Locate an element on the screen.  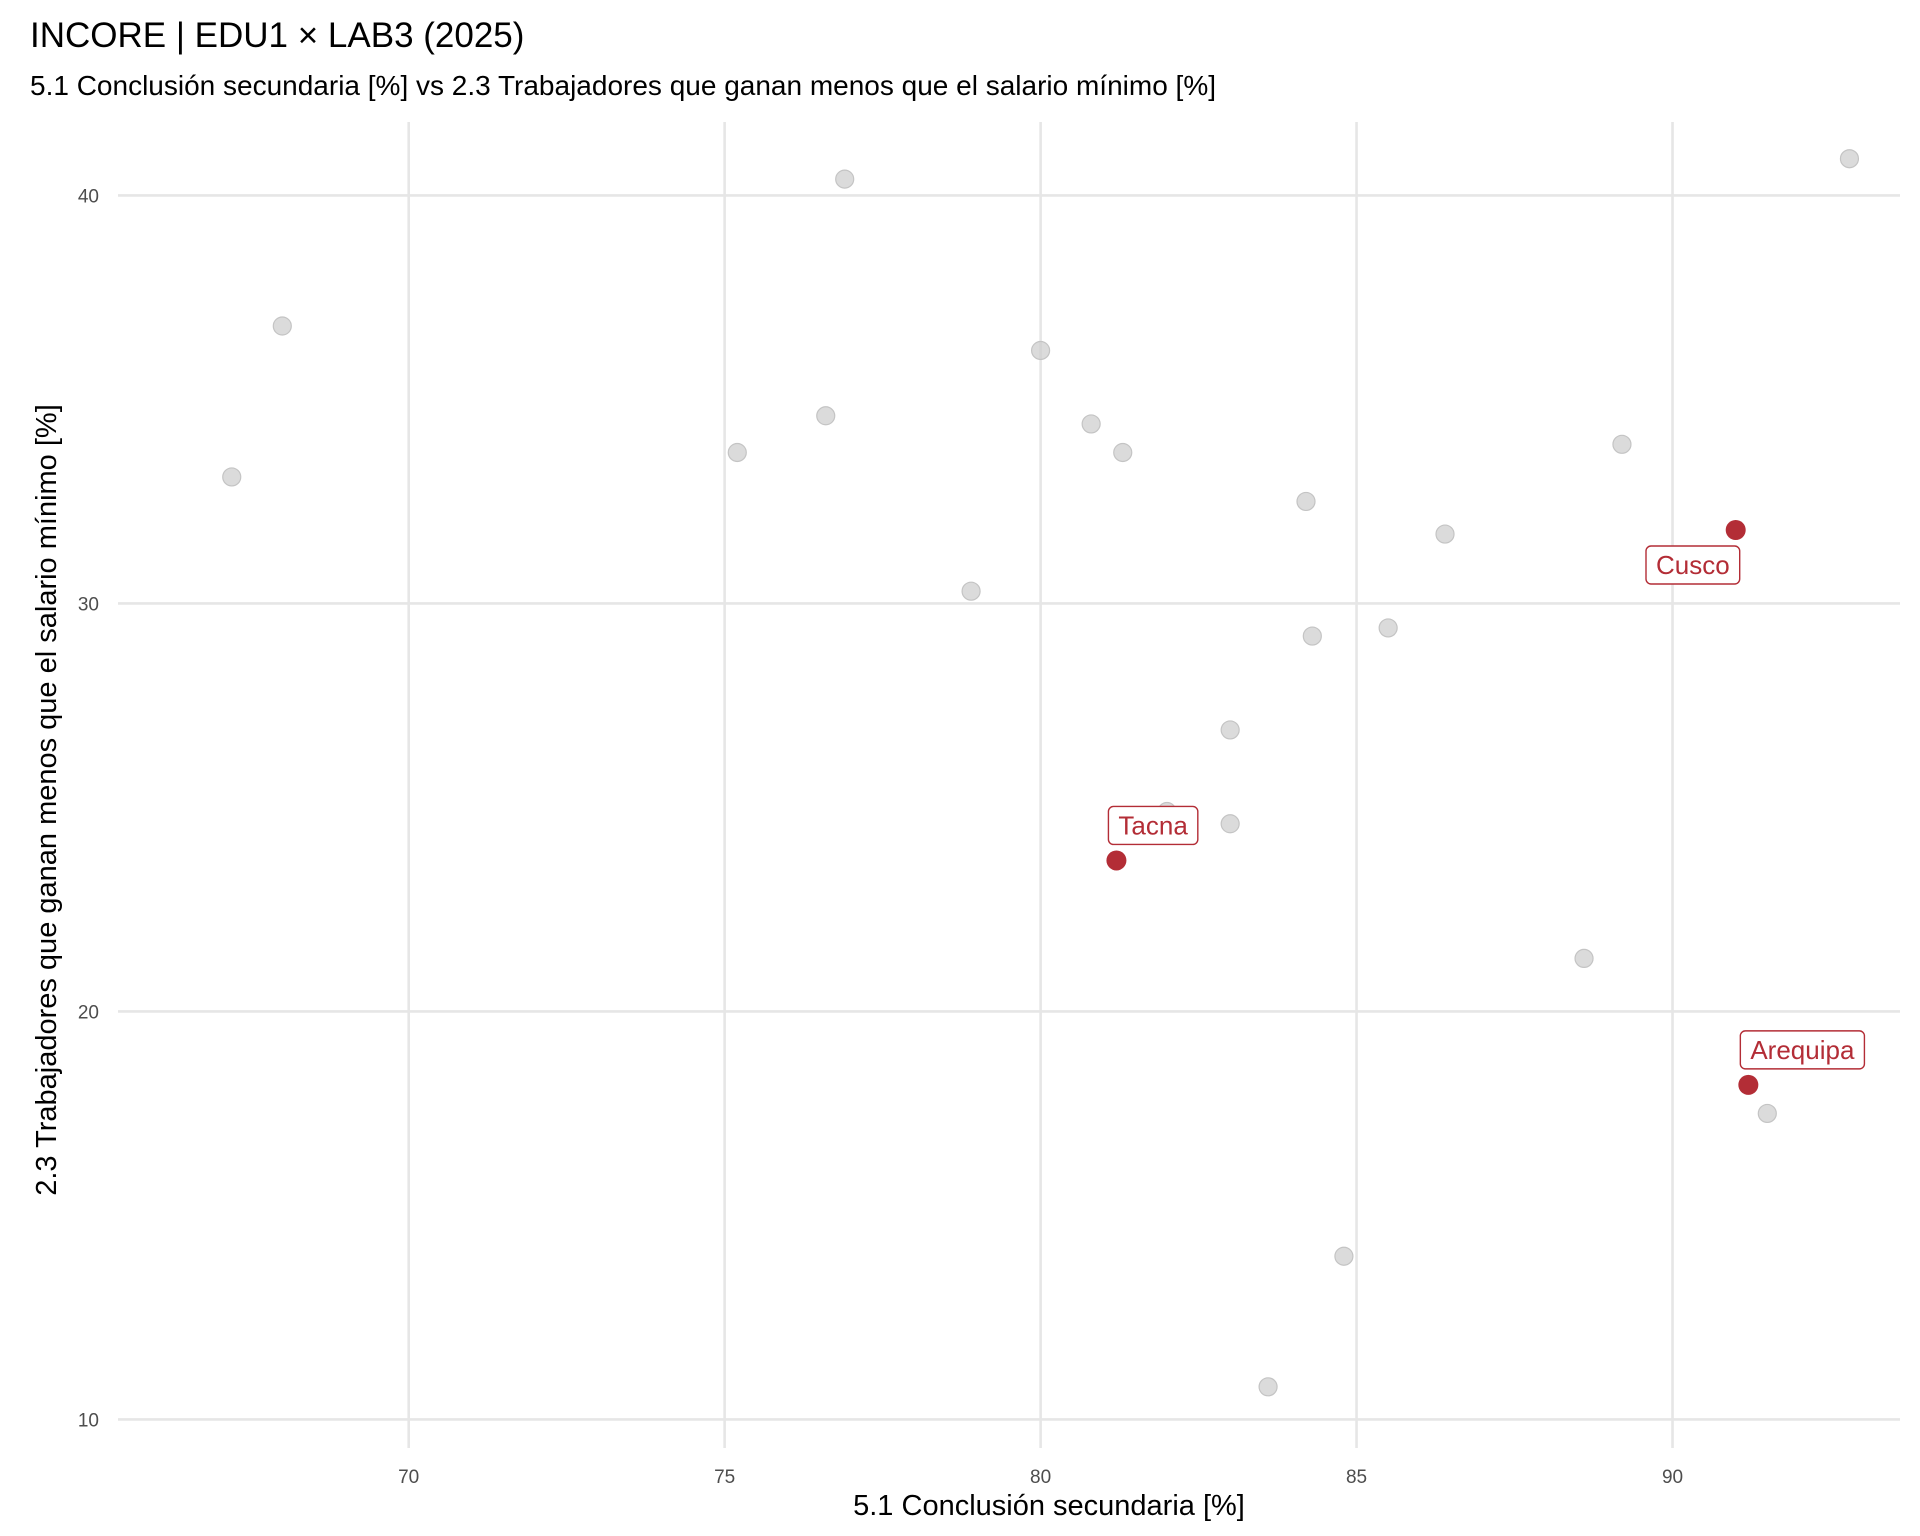
point-label: Cusco is located at coordinates (1693, 565).